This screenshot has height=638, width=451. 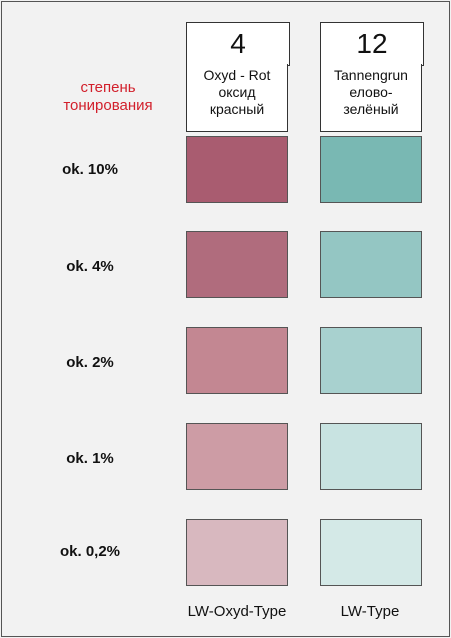 I want to click on tint-title-line-2: тонирования, so click(x=108, y=105).